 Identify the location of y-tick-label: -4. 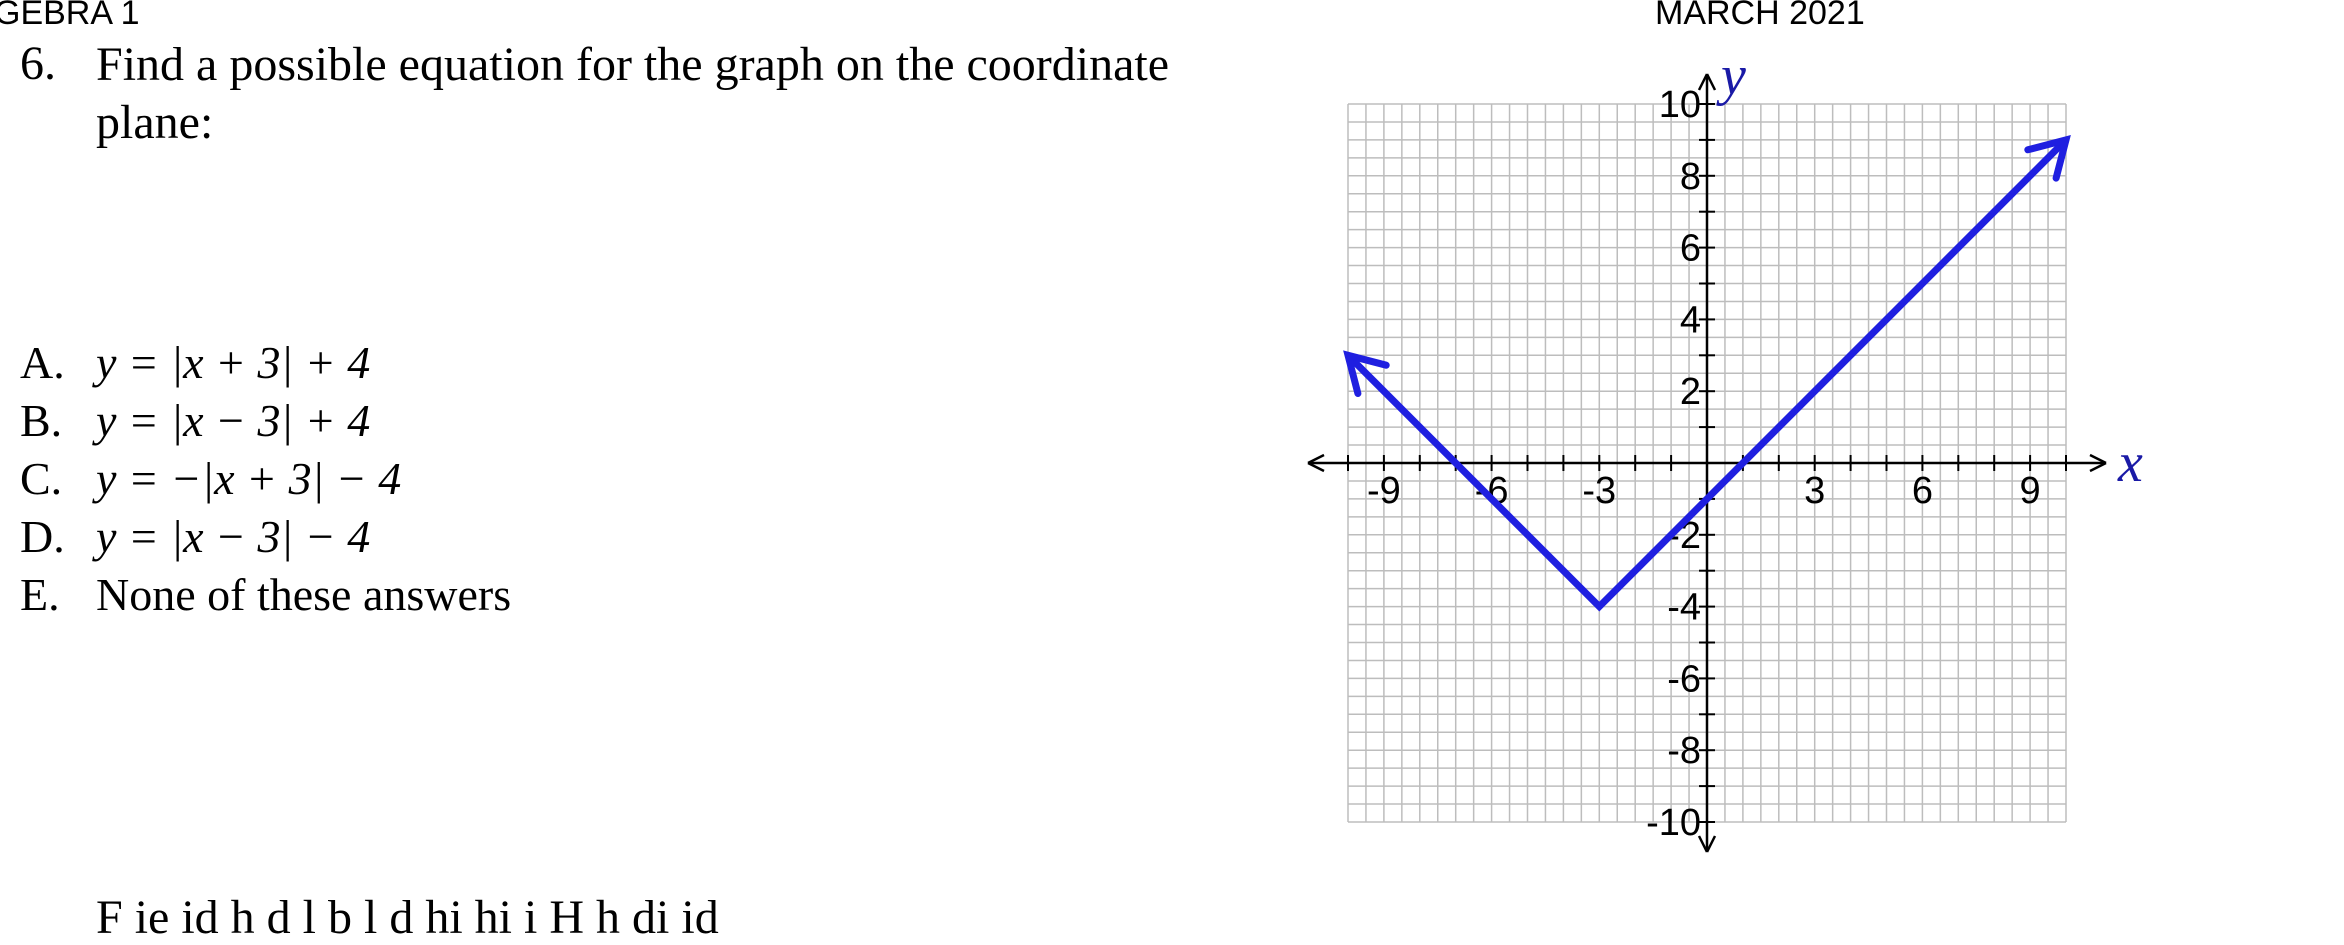
(1684, 608).